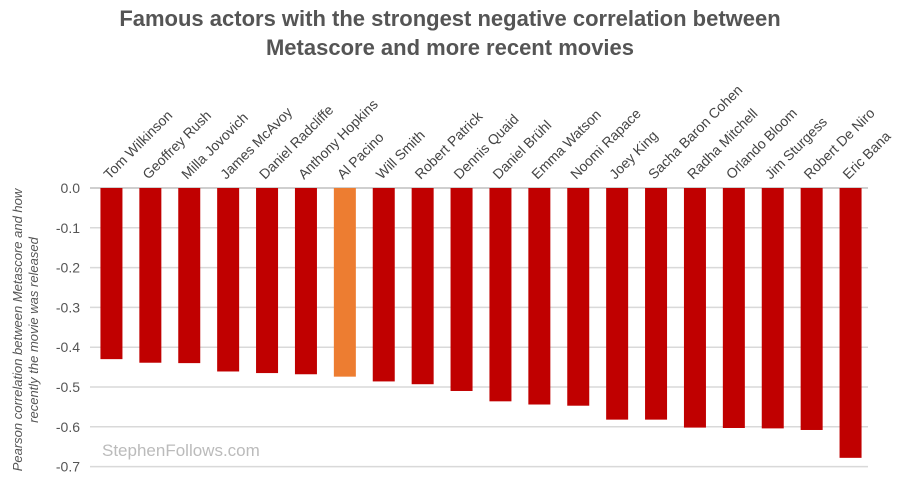  What do you see at coordinates (68, 228) in the screenshot?
I see `y-tick-label: -0.1` at bounding box center [68, 228].